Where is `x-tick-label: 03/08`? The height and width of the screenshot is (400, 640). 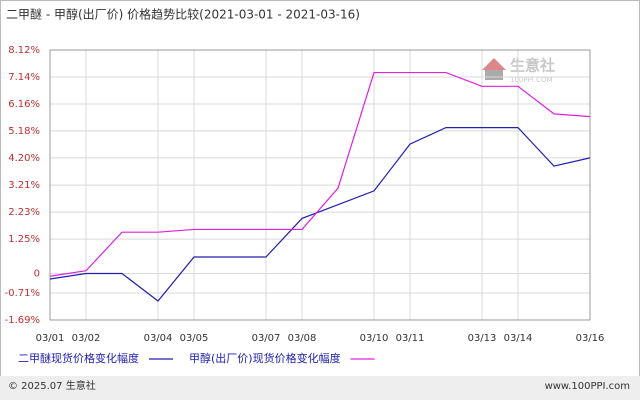 x-tick-label: 03/08 is located at coordinates (302, 338).